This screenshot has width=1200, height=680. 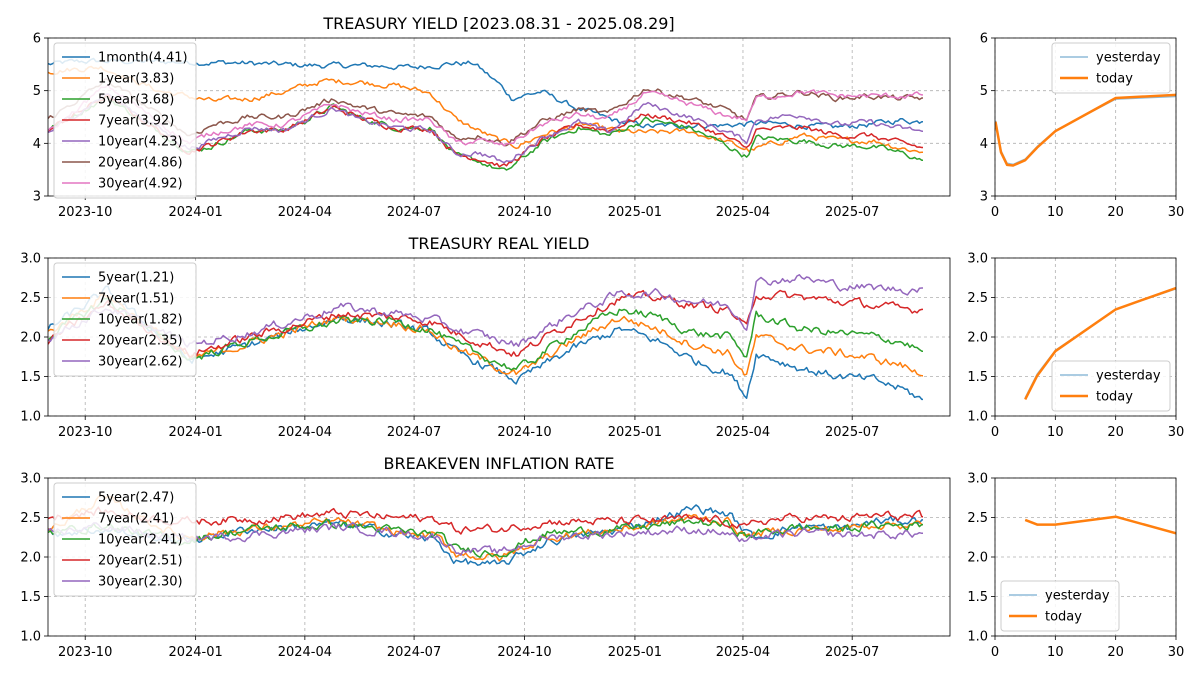 I want to click on legend-label: 1year(3.83), so click(x=136, y=79).